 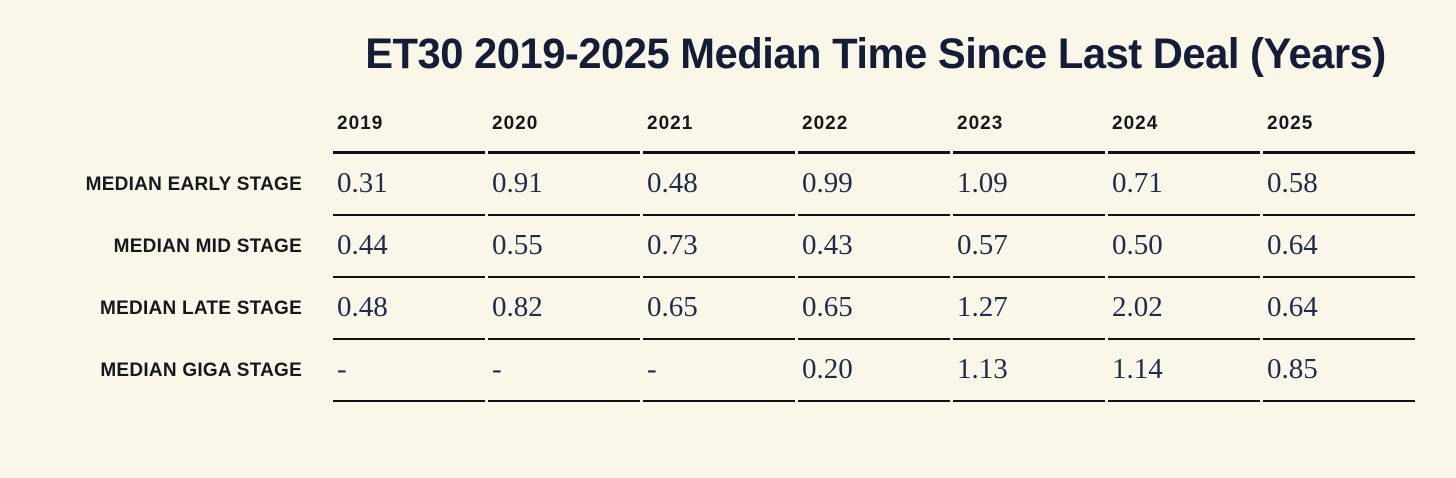 What do you see at coordinates (1029, 133) in the screenshot?
I see `column-header-2023: 2023` at bounding box center [1029, 133].